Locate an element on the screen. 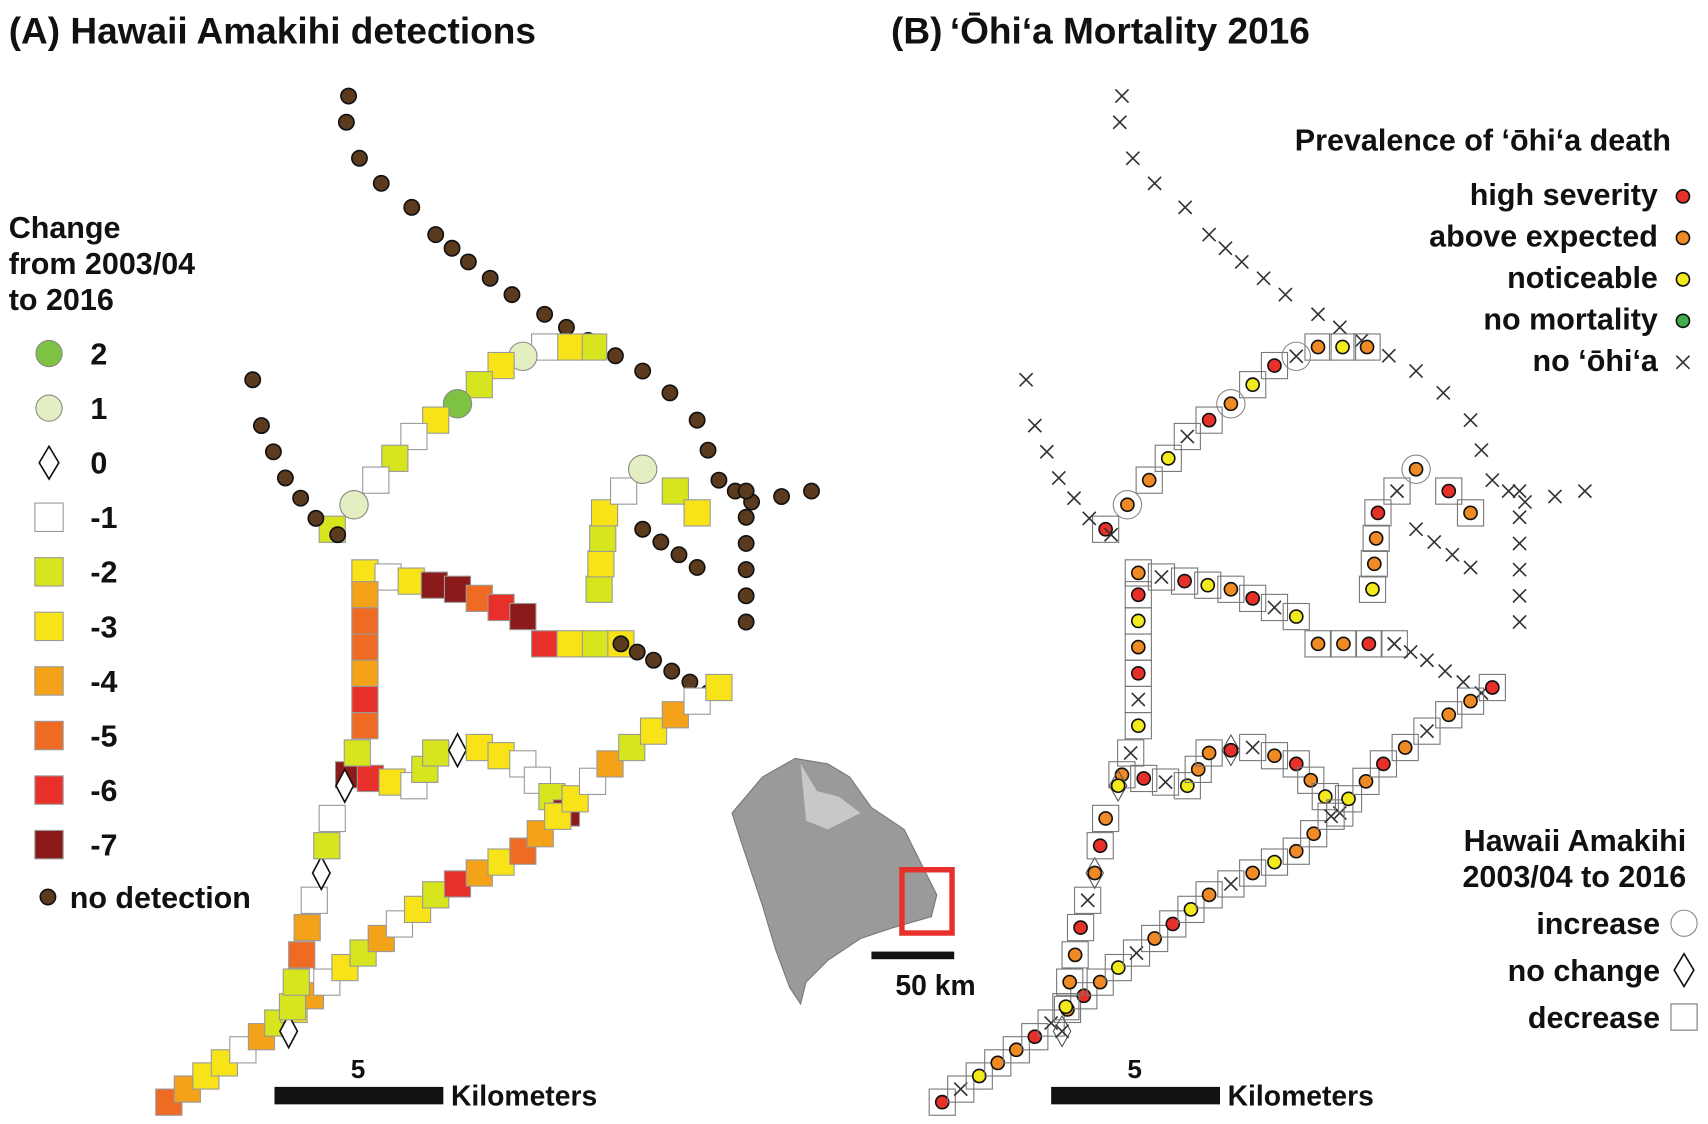  legend-label: 0 is located at coordinates (98, 464).